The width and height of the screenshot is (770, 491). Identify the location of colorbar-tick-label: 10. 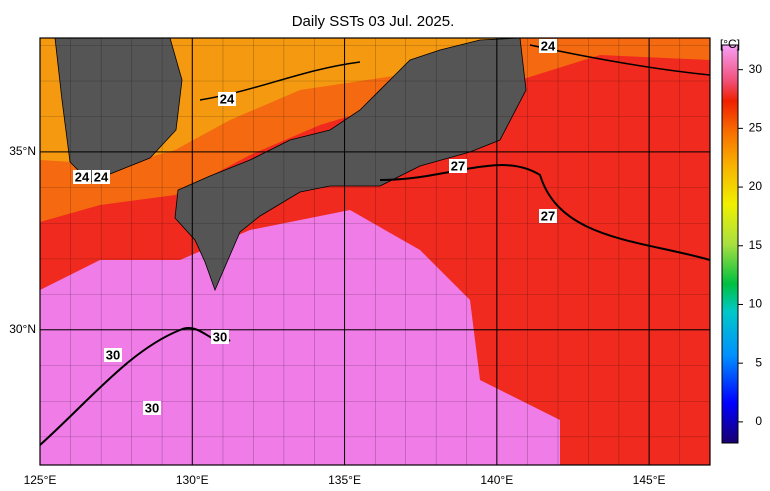
(756, 304).